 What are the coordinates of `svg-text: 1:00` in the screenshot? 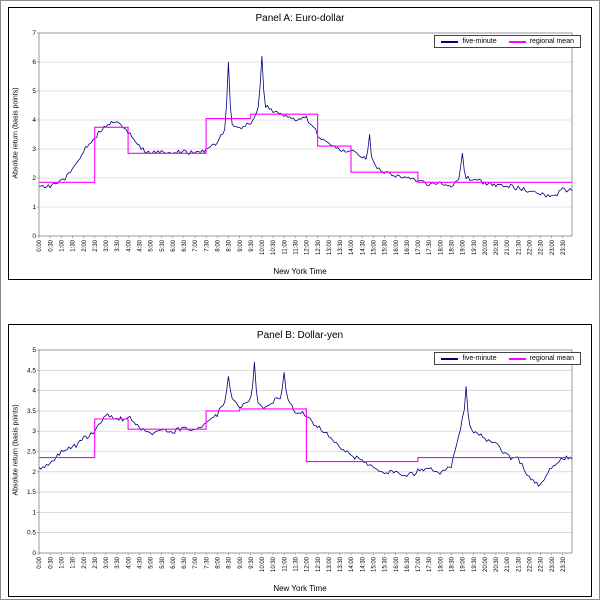 It's located at (62, 245).